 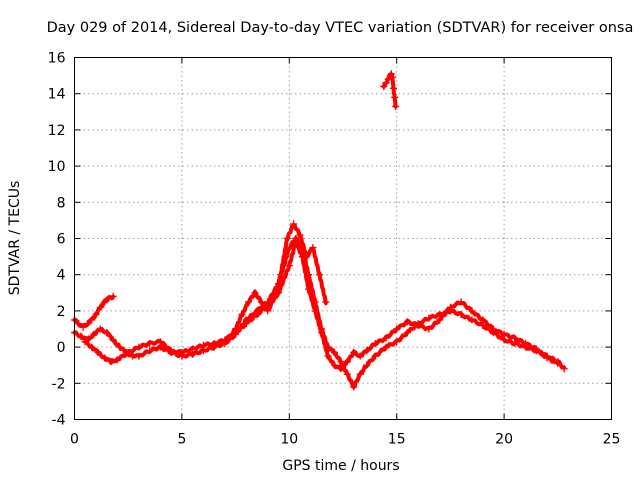 What do you see at coordinates (57, 59) in the screenshot?
I see `y-tick-label: 16` at bounding box center [57, 59].